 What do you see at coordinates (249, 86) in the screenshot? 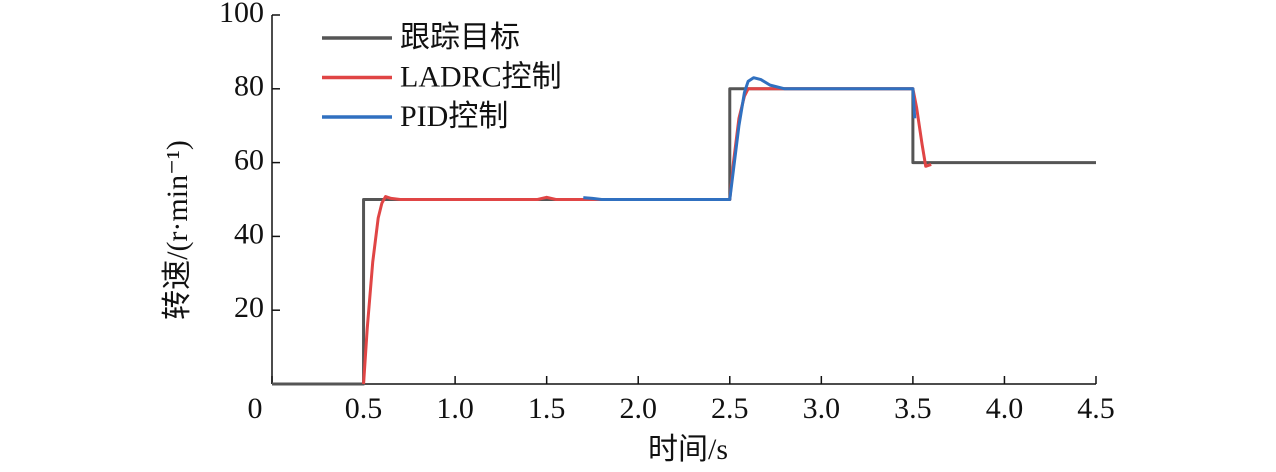
I see `y-tick-label: 80` at bounding box center [249, 86].